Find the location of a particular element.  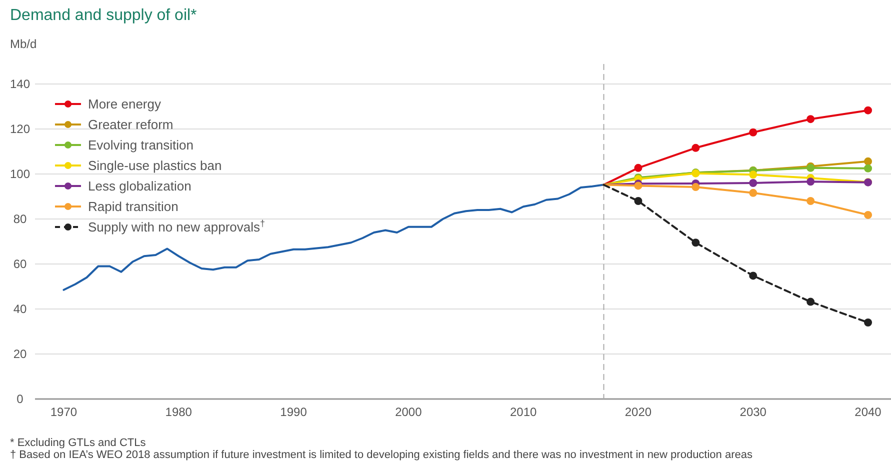

y-tick-label: 120 is located at coordinates (20, 129).